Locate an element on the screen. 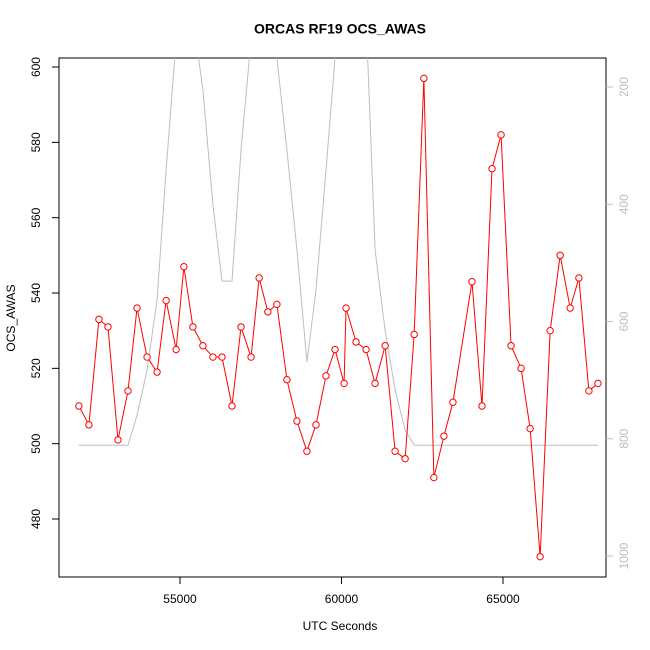 Image resolution: width=650 pixels, height=650 pixels. y2-tick-label: 400 is located at coordinates (624, 204).